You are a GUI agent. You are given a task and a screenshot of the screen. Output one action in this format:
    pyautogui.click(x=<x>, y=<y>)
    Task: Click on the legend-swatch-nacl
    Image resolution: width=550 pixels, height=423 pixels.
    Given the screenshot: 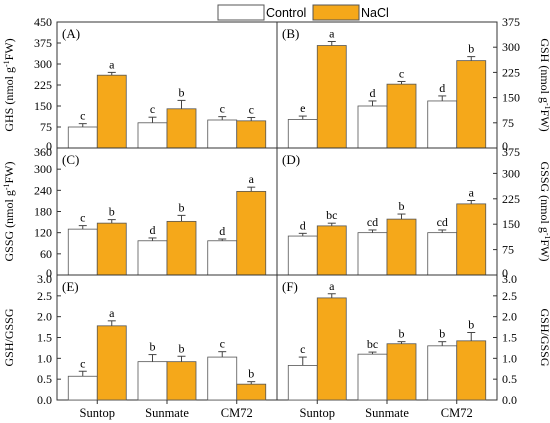 What is the action you would take?
    pyautogui.click(x=336, y=12)
    